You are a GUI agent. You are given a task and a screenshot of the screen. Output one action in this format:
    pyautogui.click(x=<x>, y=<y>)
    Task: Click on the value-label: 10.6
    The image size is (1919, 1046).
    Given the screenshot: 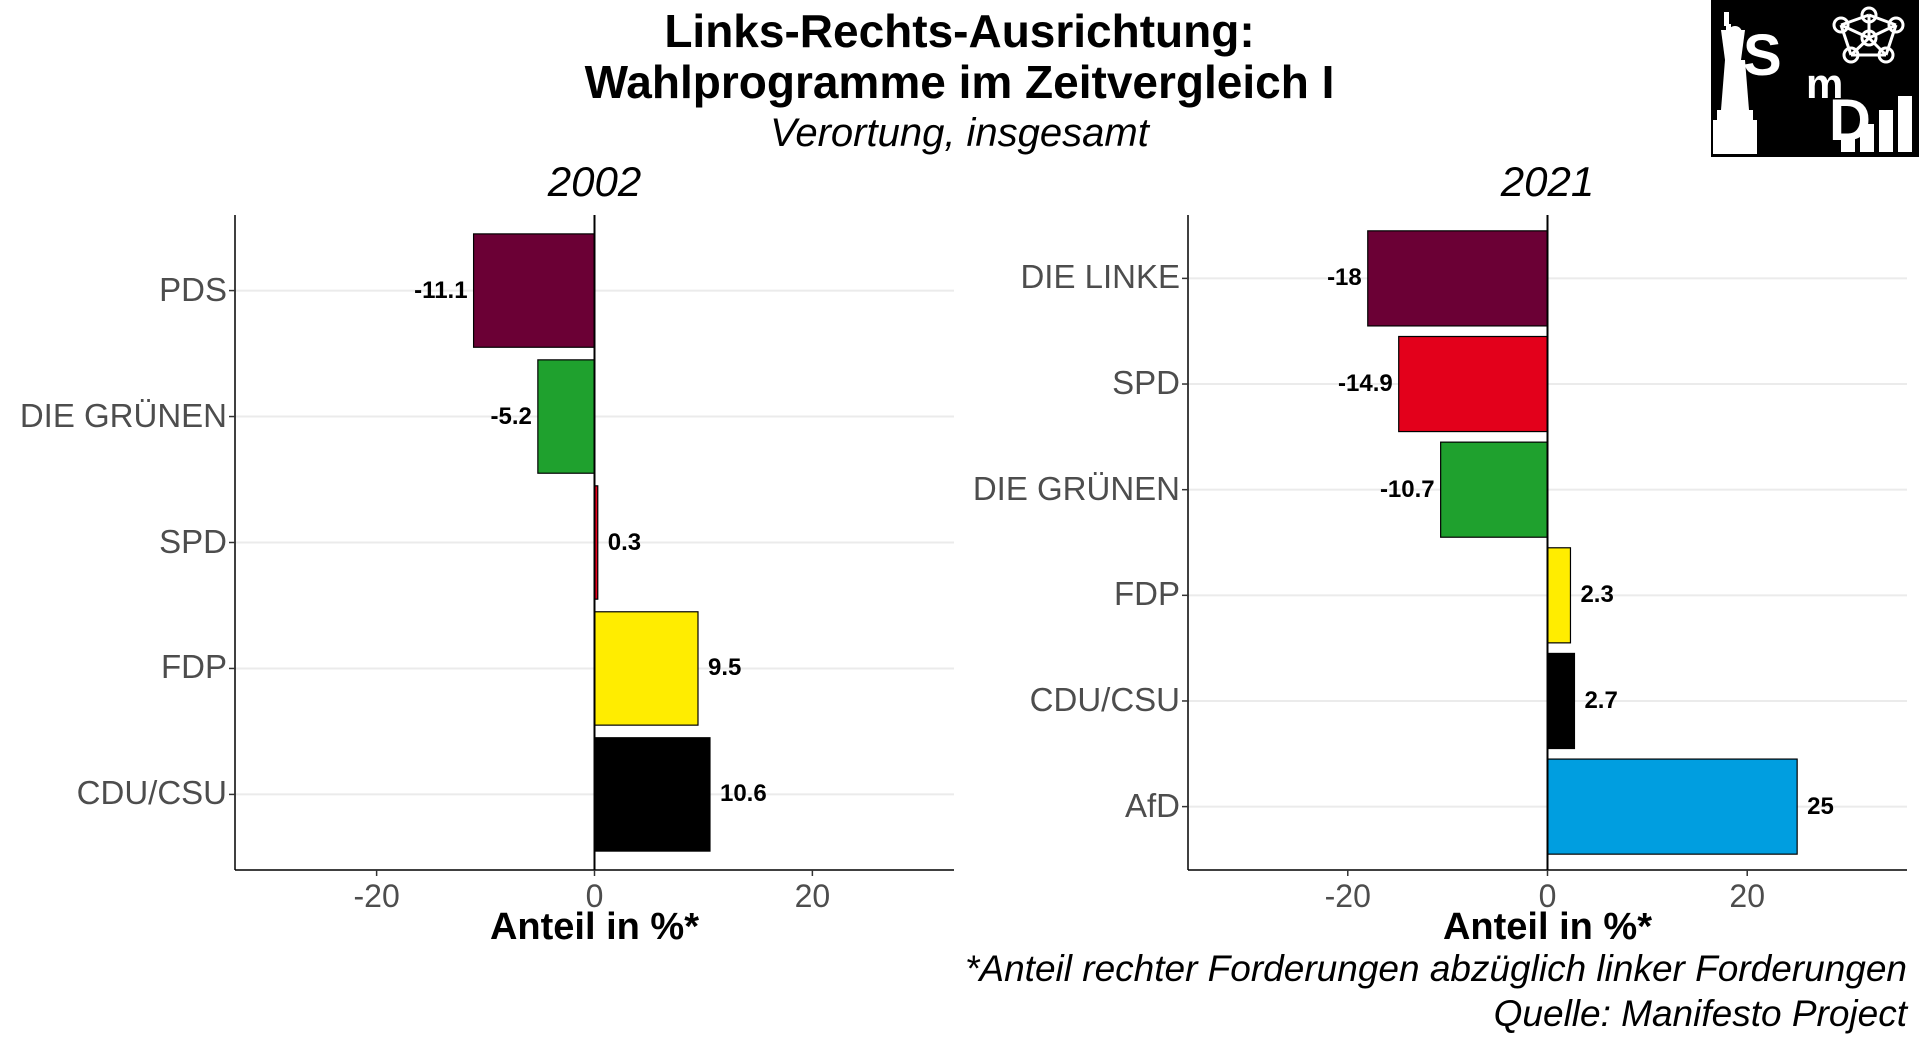 What is the action you would take?
    pyautogui.click(x=743, y=794)
    